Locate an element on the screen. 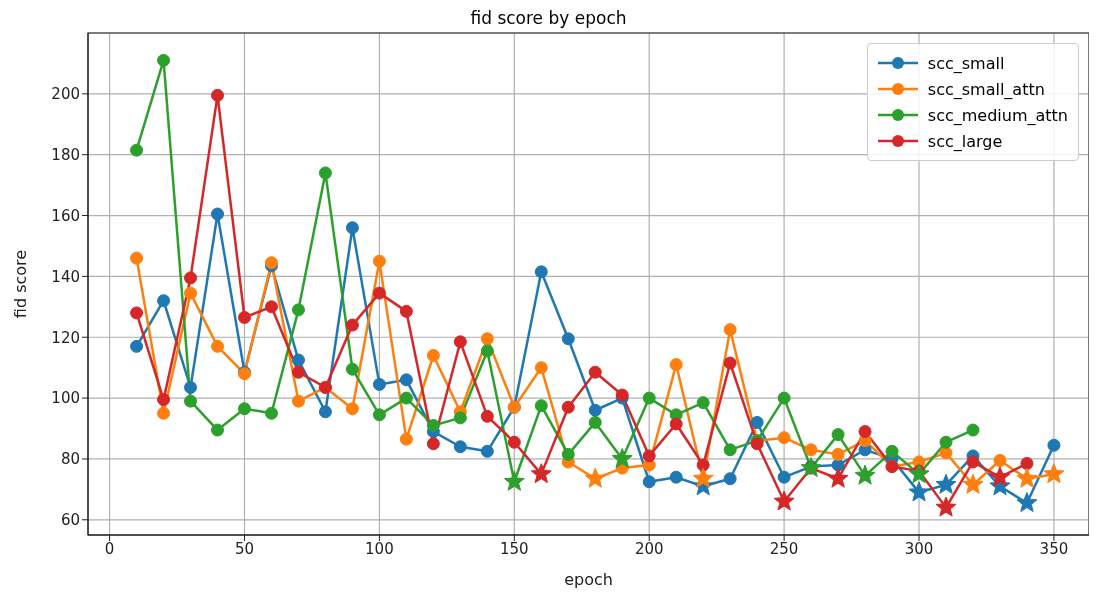 This screenshot has height=598, width=1097. x-tick-label: 200 is located at coordinates (649, 548).